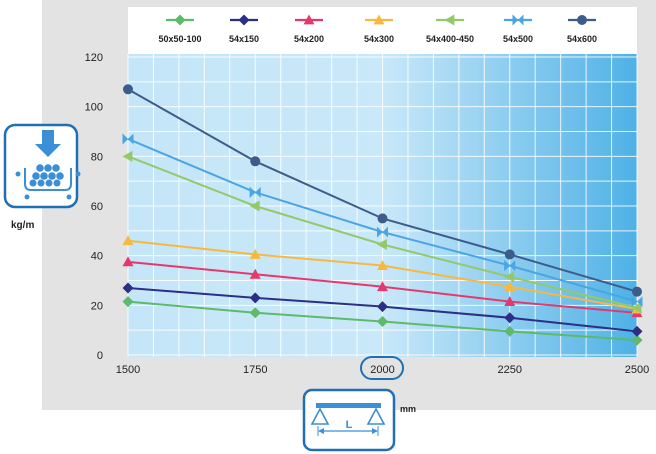 The width and height of the screenshot is (656, 454). What do you see at coordinates (255, 370) in the screenshot?
I see `x-tick-label: 1750` at bounding box center [255, 370].